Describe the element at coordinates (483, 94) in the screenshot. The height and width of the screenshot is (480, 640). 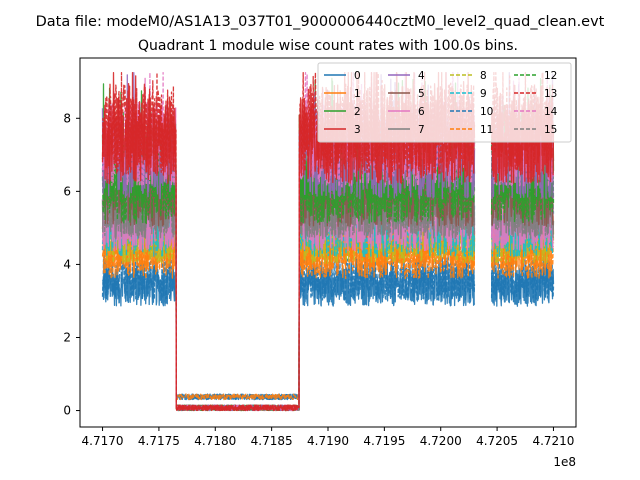
I see `legend-label: 9` at that location.